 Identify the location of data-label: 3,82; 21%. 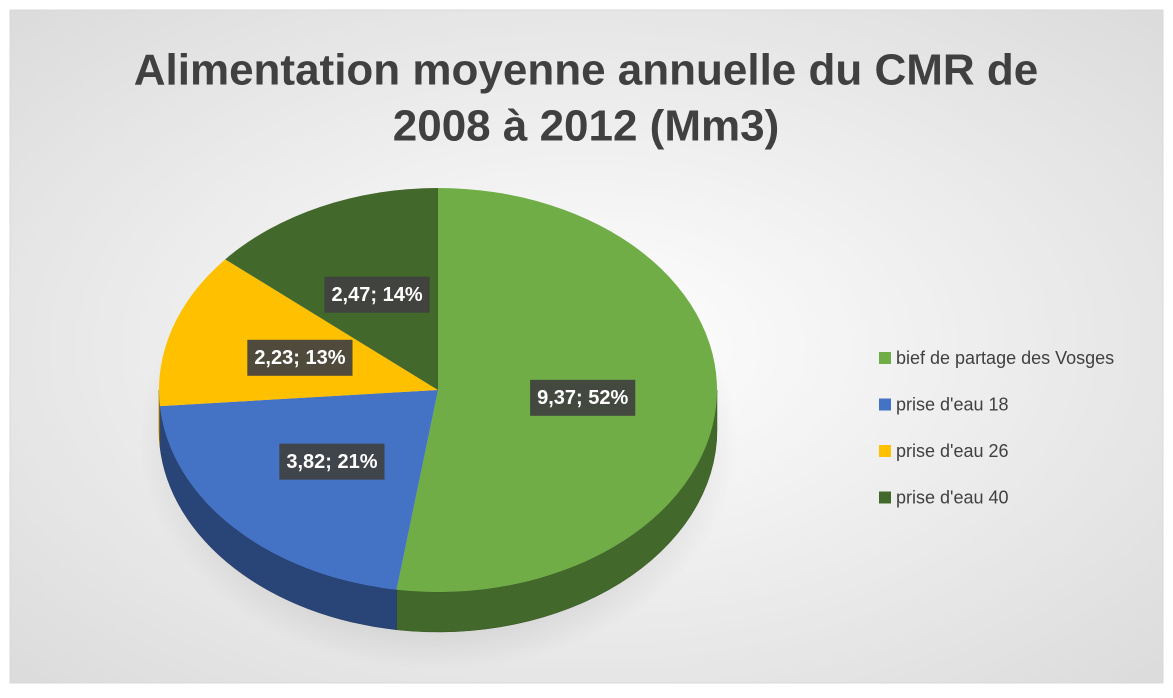
(331, 462).